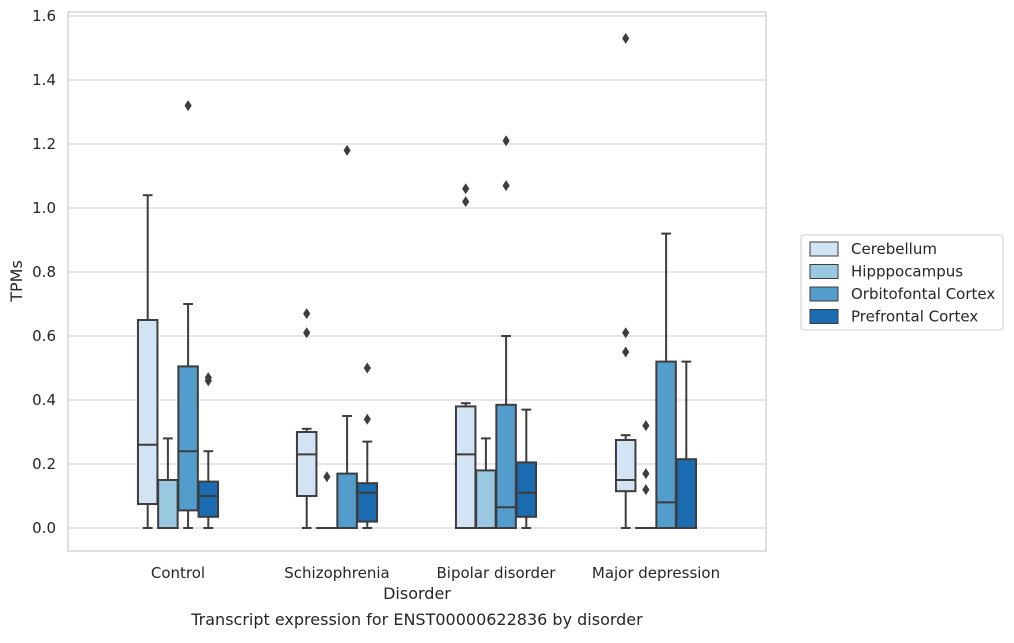 The image size is (1014, 643). What do you see at coordinates (44, 144) in the screenshot?
I see `y-tick-label: 1.2` at bounding box center [44, 144].